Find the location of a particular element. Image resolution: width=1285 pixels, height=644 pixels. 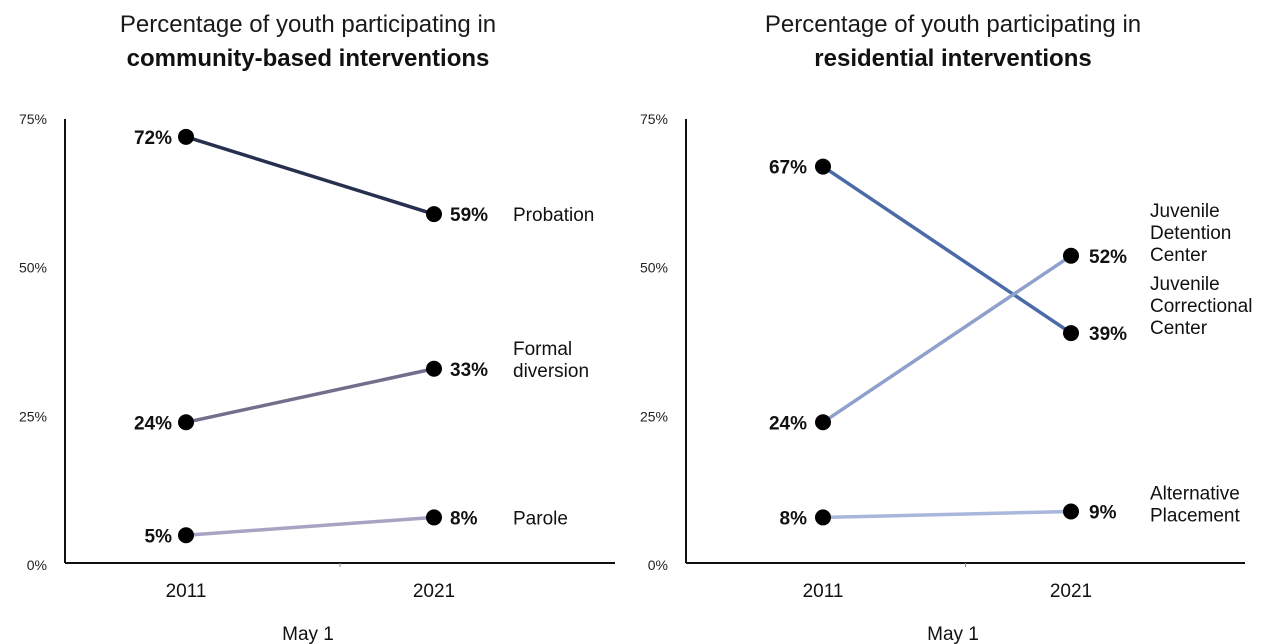

series-1: 72% 59% Probation is located at coordinates (364, 177).